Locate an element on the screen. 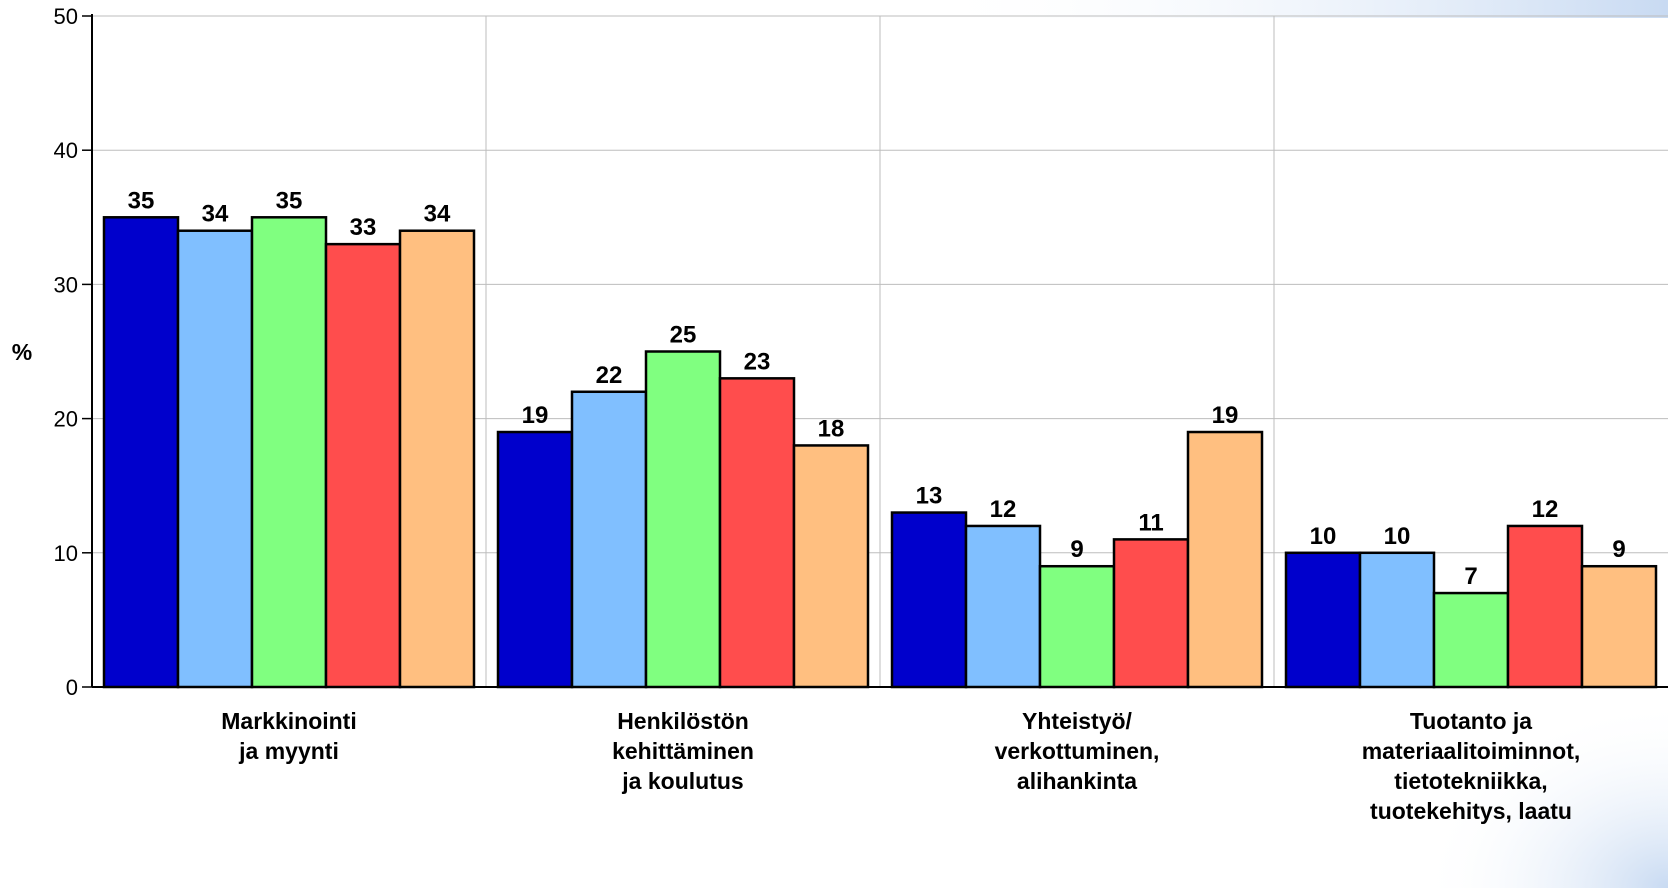 The height and width of the screenshot is (893, 1668). category-label-line: Tuotanto ja is located at coordinates (1471, 721).